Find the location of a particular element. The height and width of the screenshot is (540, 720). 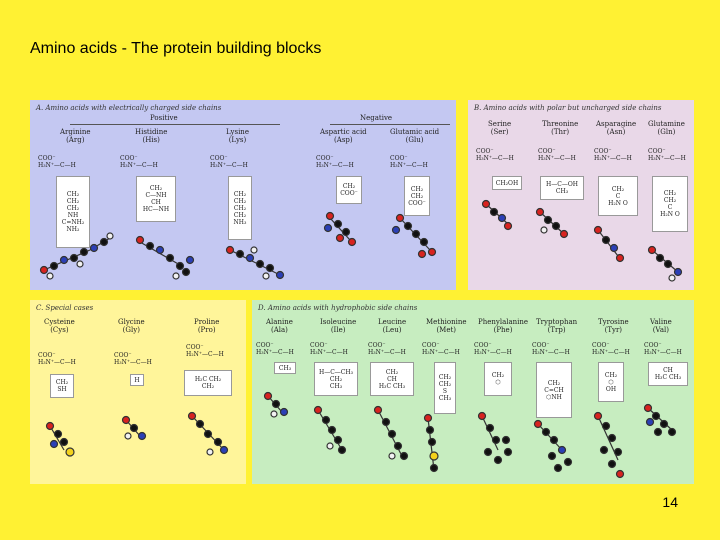

amino-acid-proline: Proline (Pro) is located at coordinates (206, 326).